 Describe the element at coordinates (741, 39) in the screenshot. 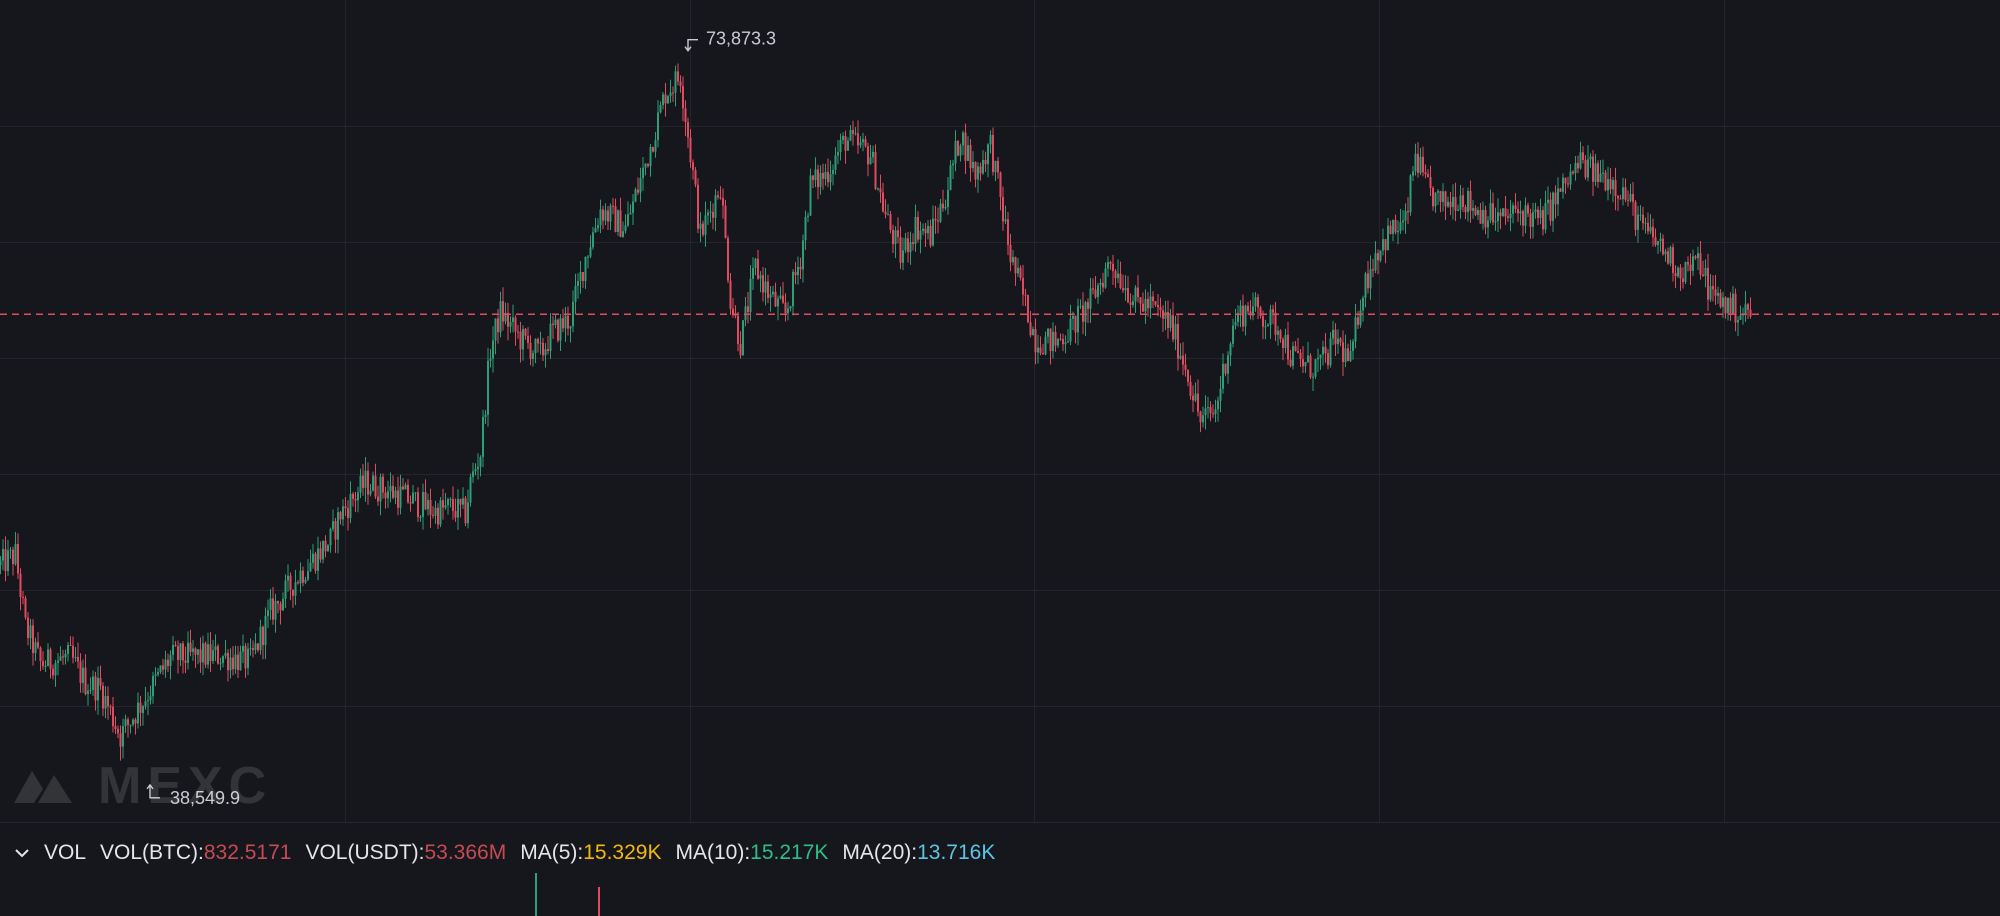

I see `high-price-label: 73,873.3` at that location.